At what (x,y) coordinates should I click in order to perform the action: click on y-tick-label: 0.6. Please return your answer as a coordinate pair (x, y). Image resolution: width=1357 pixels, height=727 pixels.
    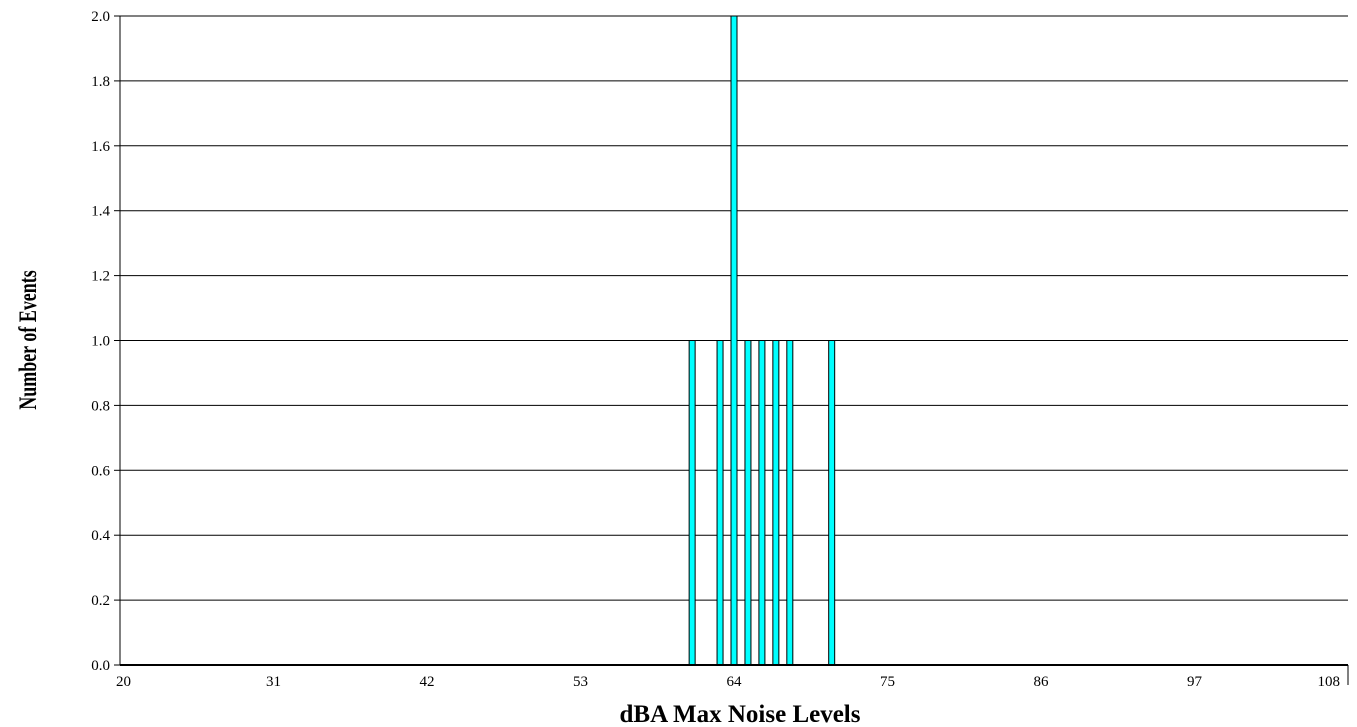
    Looking at the image, I should click on (100, 471).